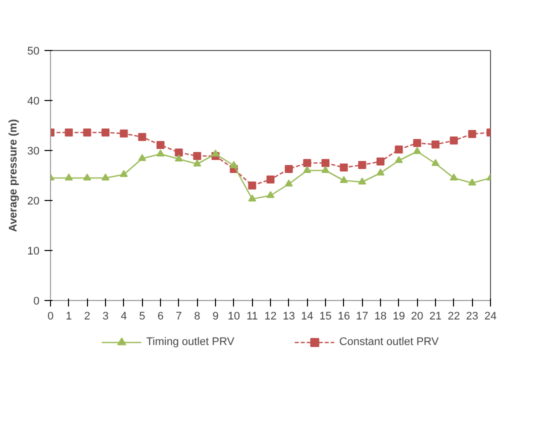  Describe the element at coordinates (288, 316) in the screenshot. I see `x-tick-label: 13` at that location.